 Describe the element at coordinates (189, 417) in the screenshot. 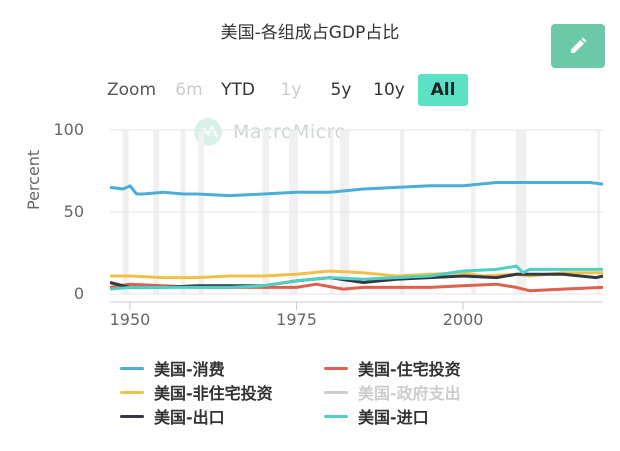

I see `legend-label: 美国-出口` at that location.